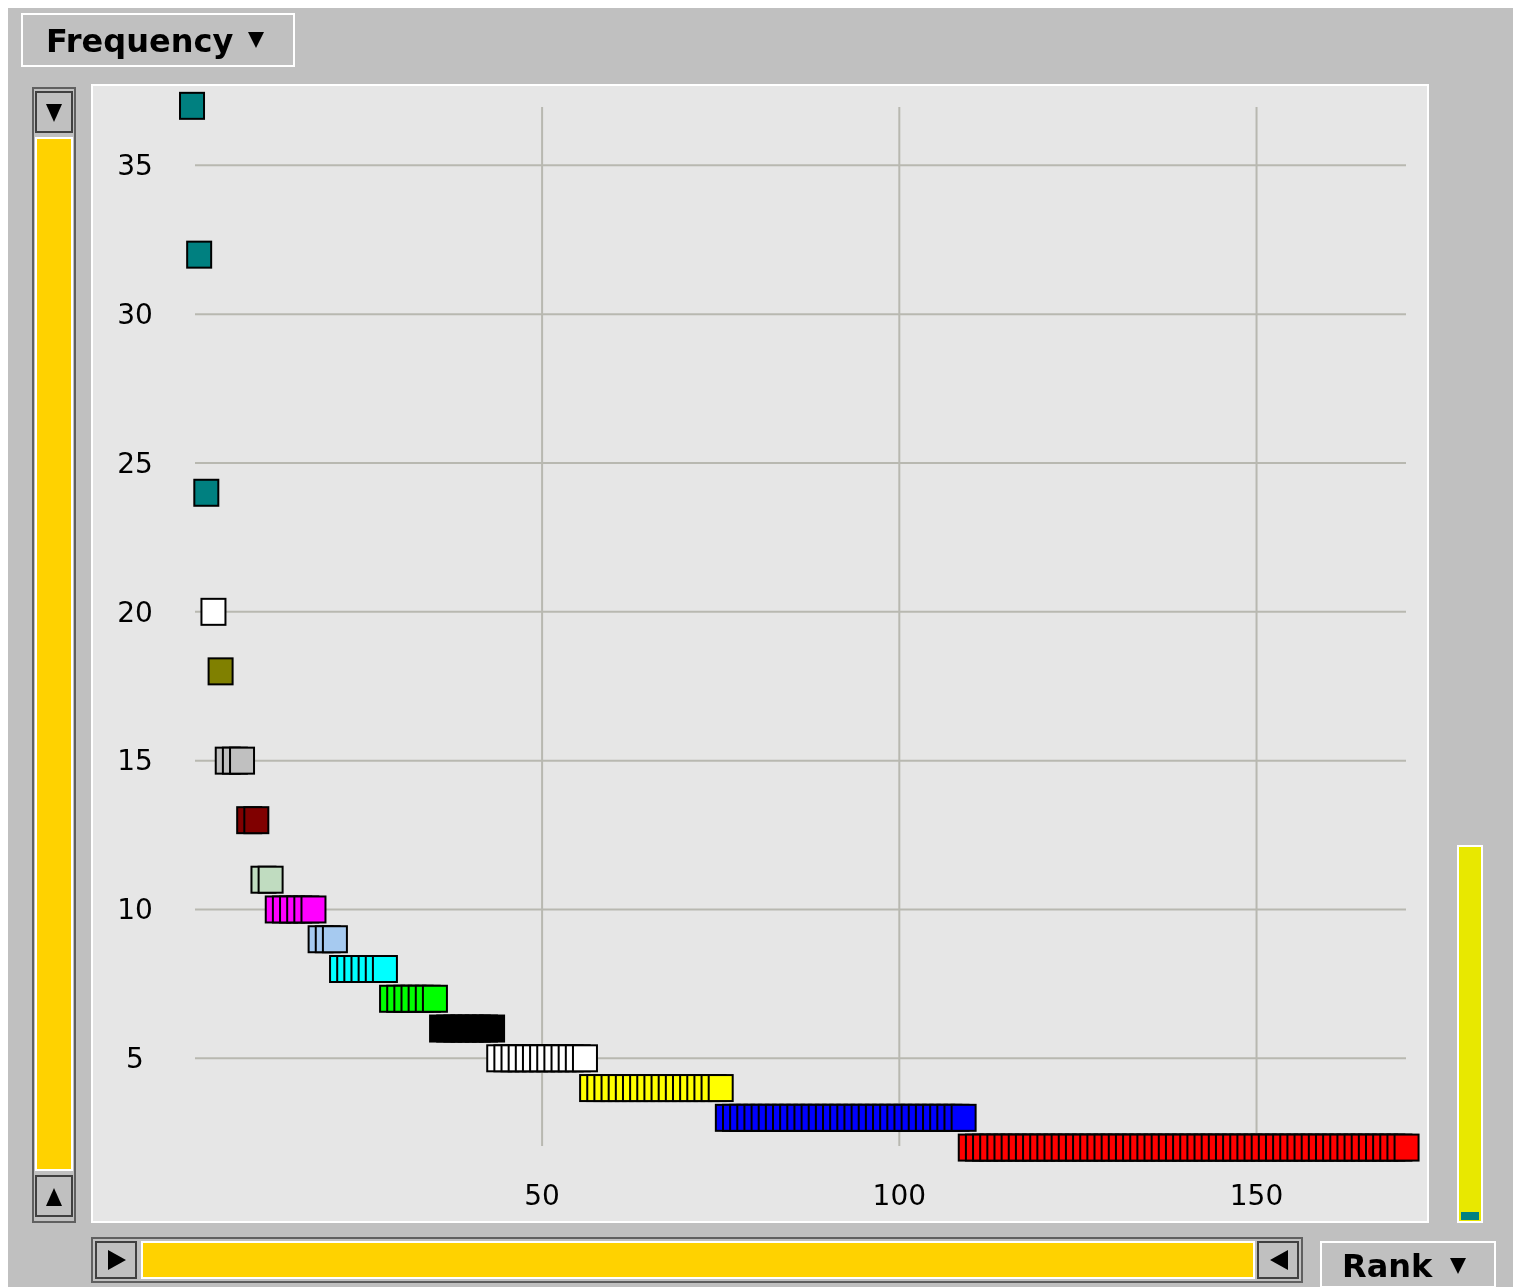 The image size is (1521, 1287). I want to click on y-tick-label: 30, so click(135, 314).